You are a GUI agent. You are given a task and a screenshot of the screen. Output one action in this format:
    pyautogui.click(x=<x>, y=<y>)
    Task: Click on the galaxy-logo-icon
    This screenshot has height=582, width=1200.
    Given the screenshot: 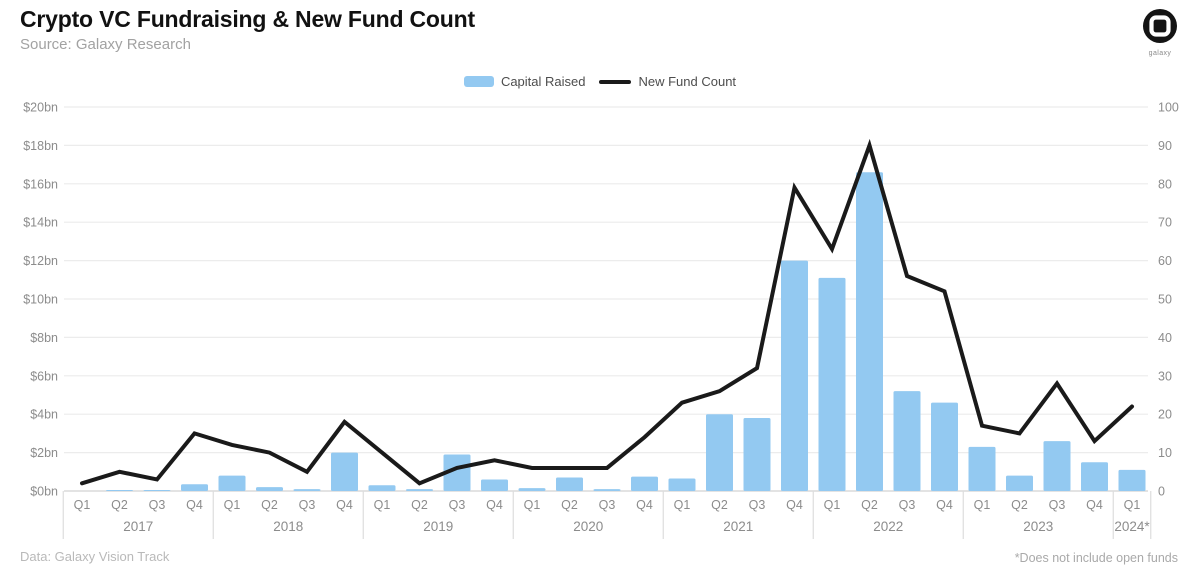 What is the action you would take?
    pyautogui.click(x=1160, y=26)
    